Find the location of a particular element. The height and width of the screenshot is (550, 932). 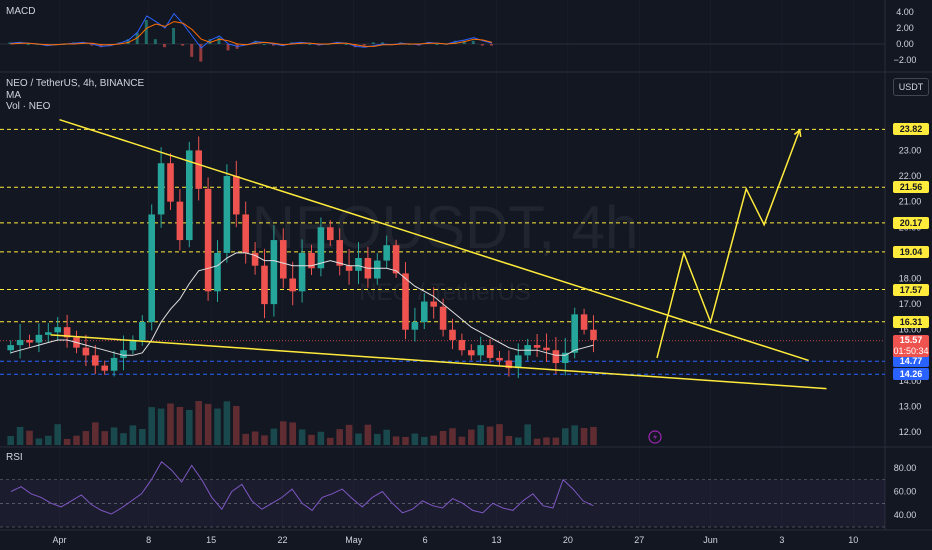

time-axis-tick: 22 is located at coordinates (282, 540).